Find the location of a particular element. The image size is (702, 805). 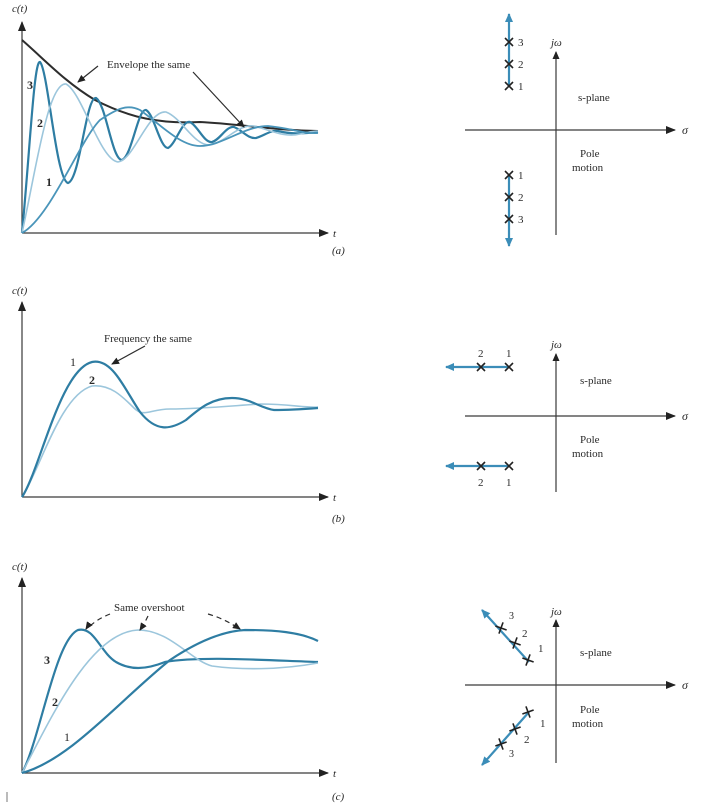

frequency-annotation: Frequency the same is located at coordinates (148, 339).